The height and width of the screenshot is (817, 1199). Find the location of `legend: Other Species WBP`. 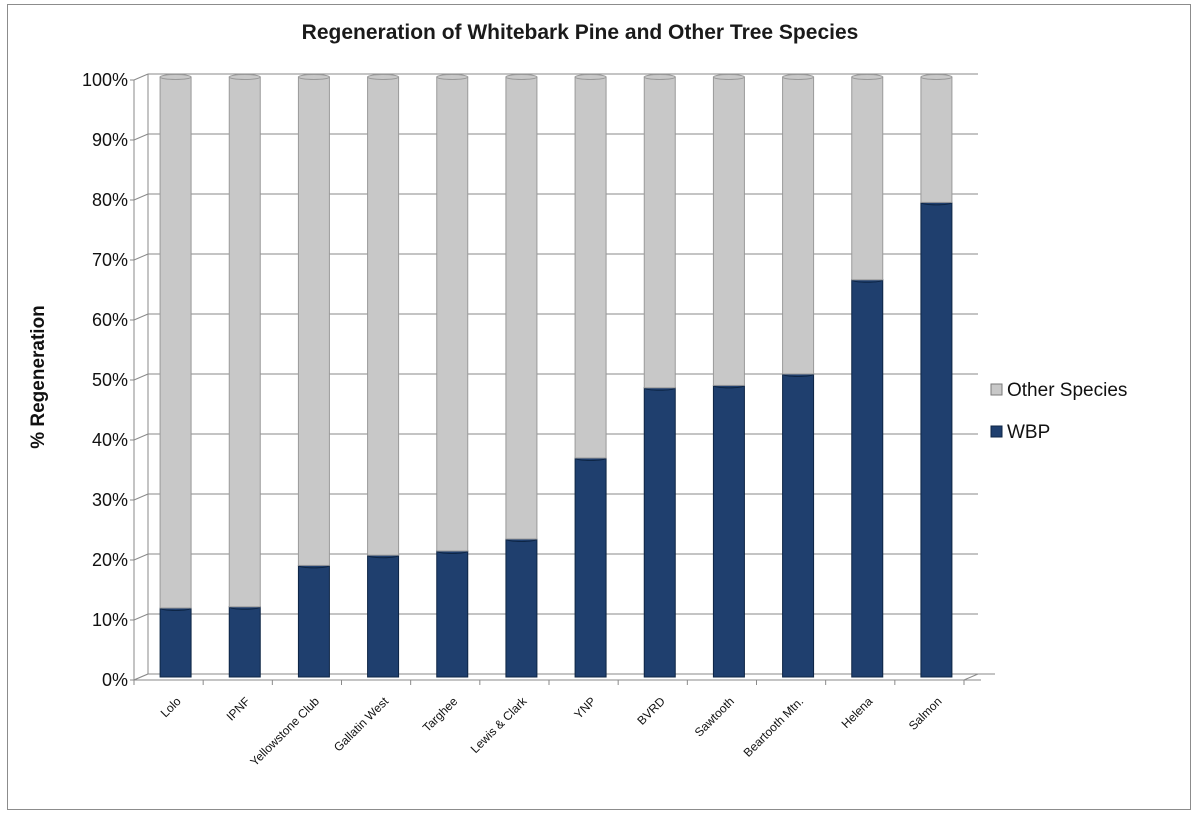

legend: Other Species WBP is located at coordinates (1058, 411).